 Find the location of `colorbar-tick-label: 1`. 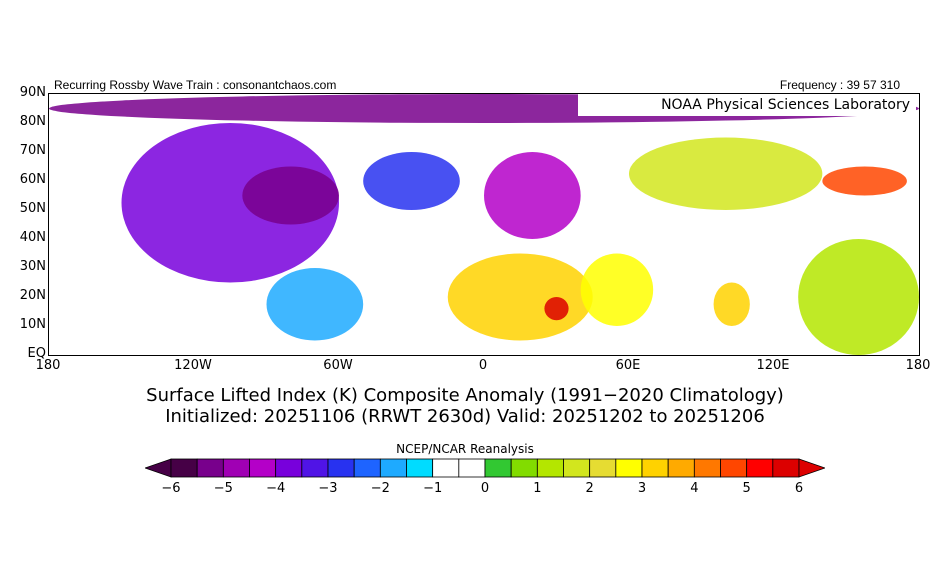

colorbar-tick-label: 1 is located at coordinates (537, 488).